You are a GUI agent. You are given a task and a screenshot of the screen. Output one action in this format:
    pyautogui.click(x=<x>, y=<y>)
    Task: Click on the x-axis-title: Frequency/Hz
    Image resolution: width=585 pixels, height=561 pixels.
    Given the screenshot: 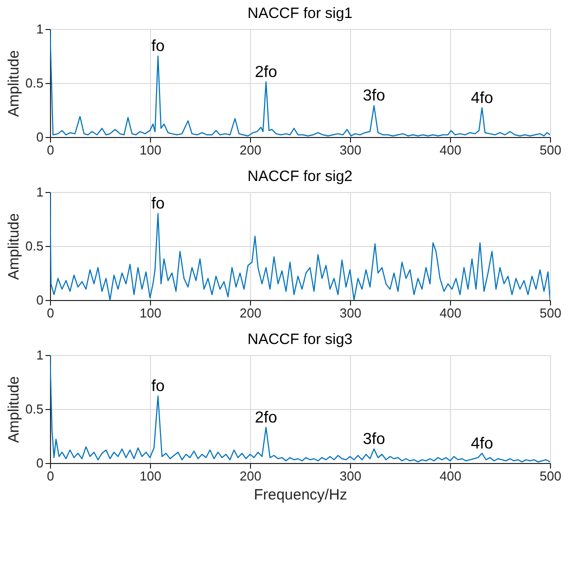 What is the action you would take?
    pyautogui.click(x=301, y=495)
    